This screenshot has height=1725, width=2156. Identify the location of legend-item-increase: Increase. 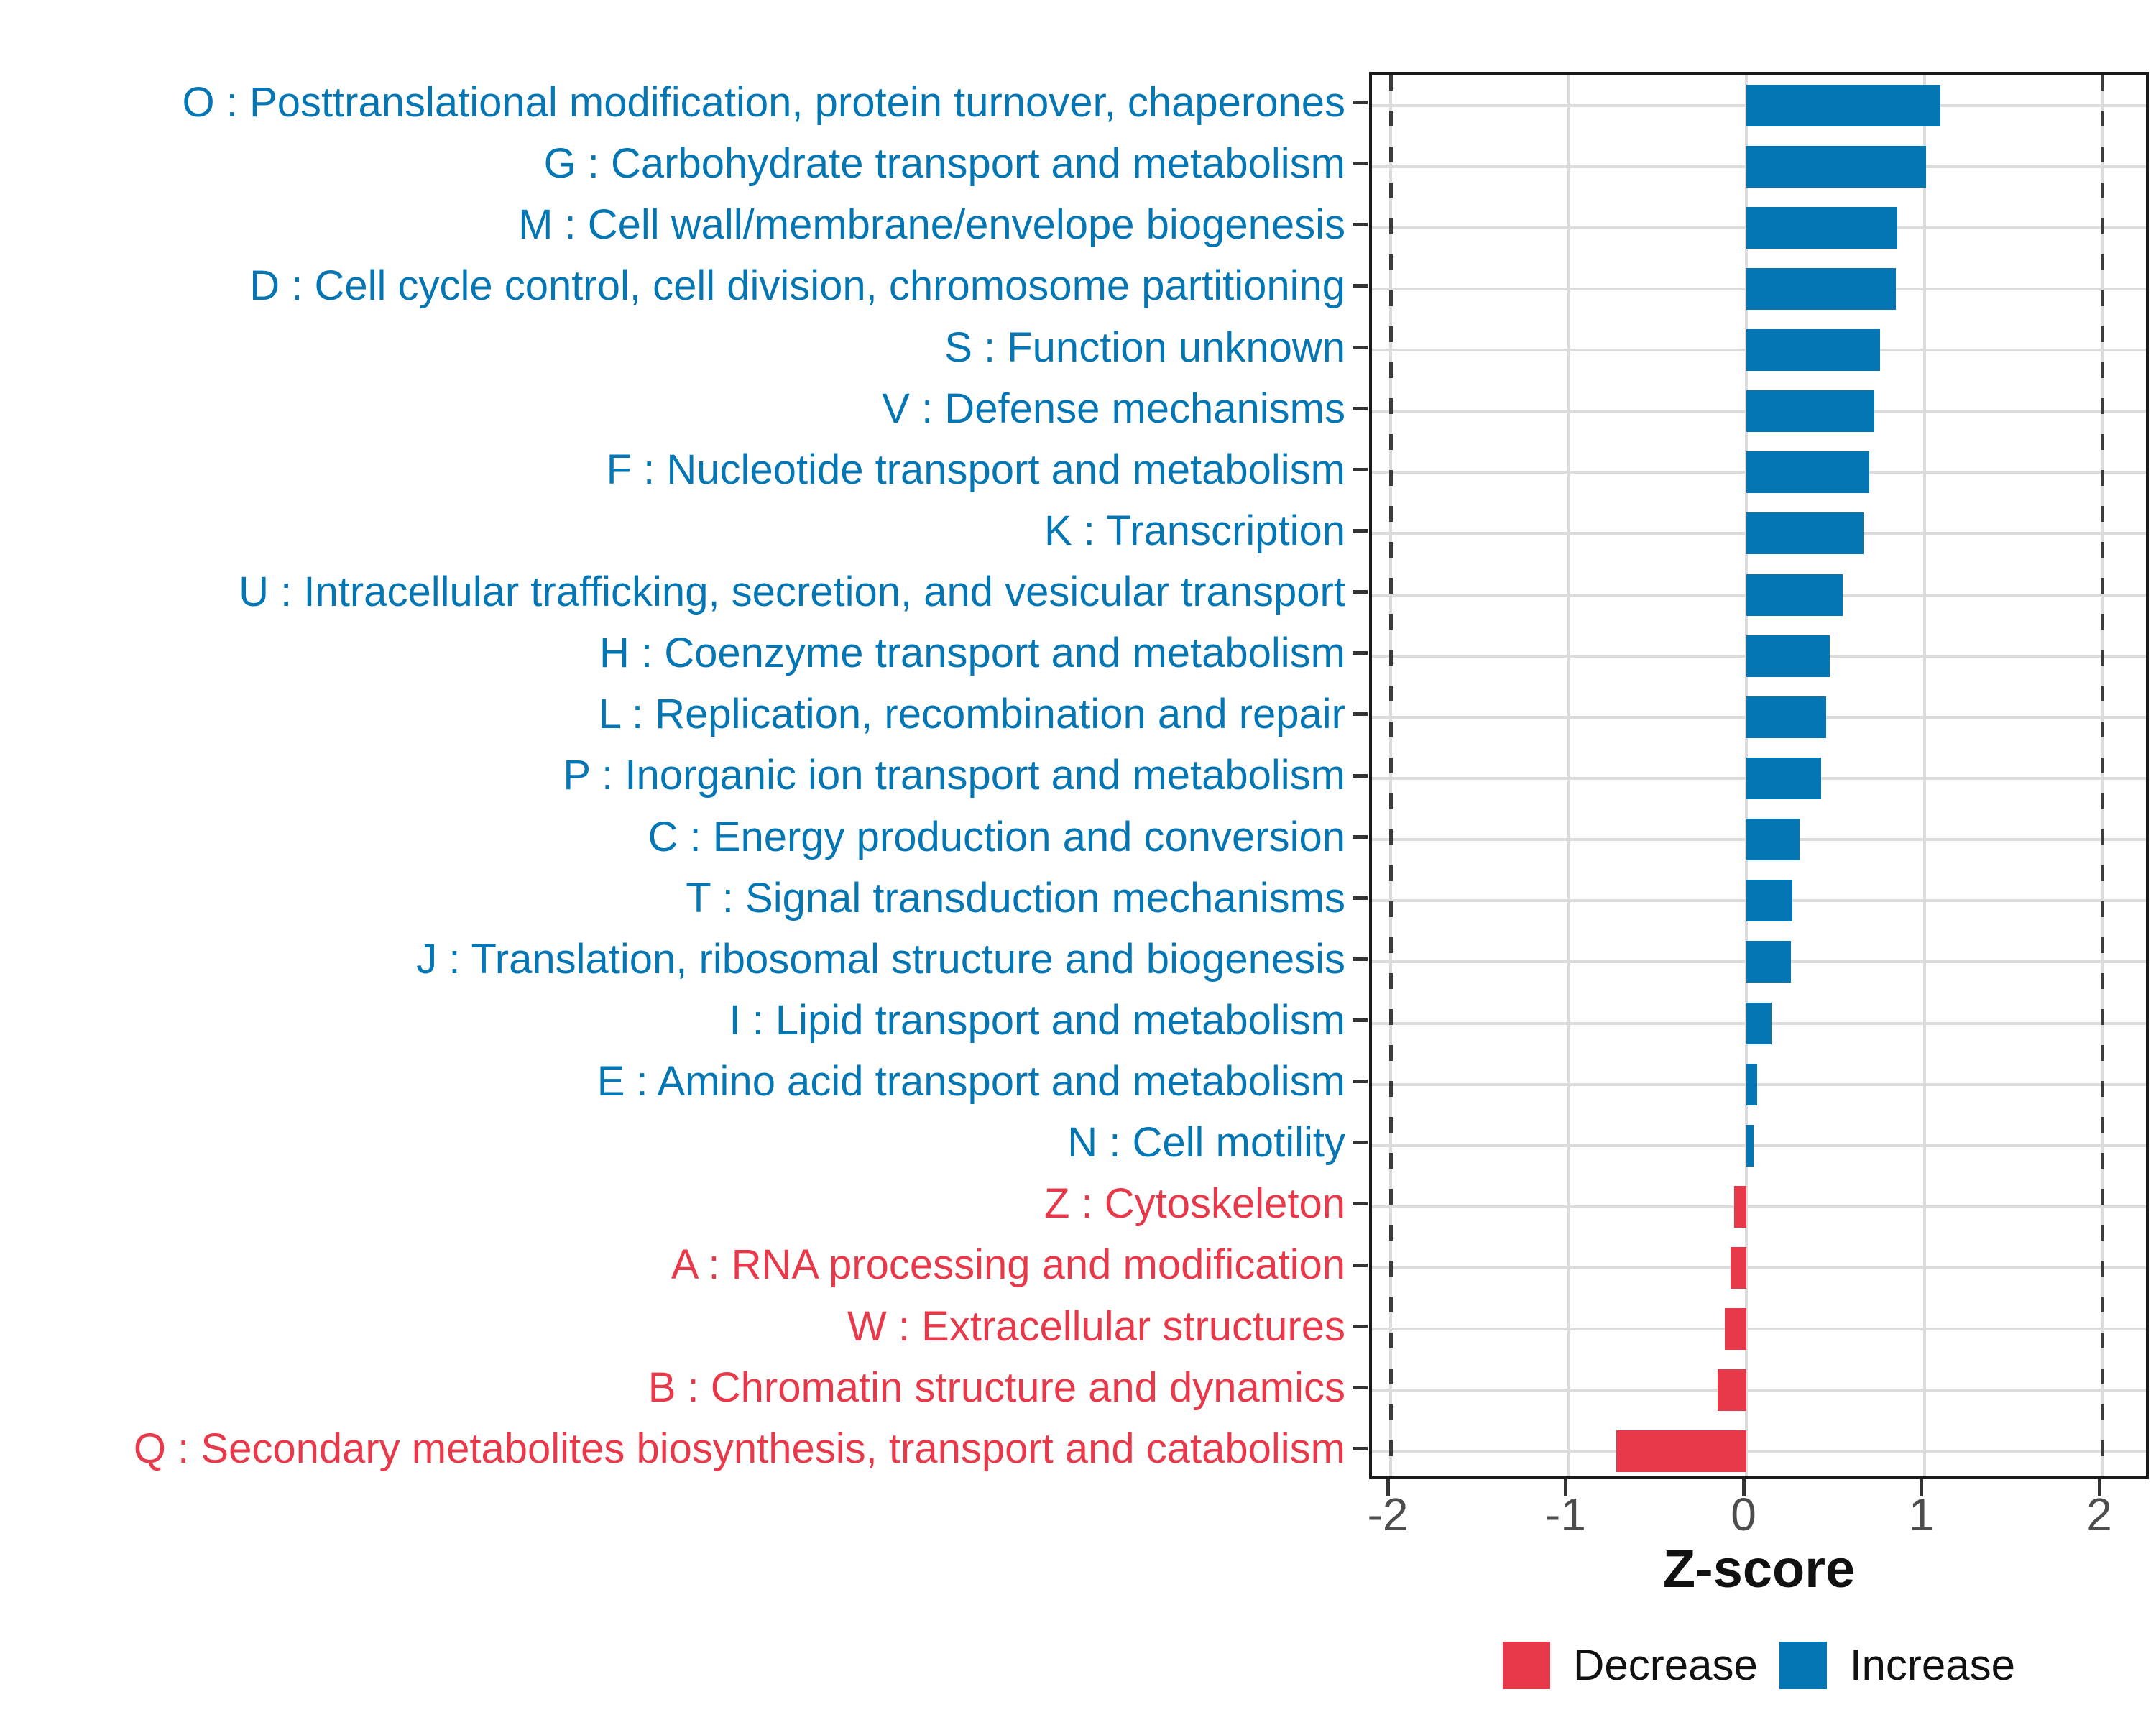
(1897, 1665).